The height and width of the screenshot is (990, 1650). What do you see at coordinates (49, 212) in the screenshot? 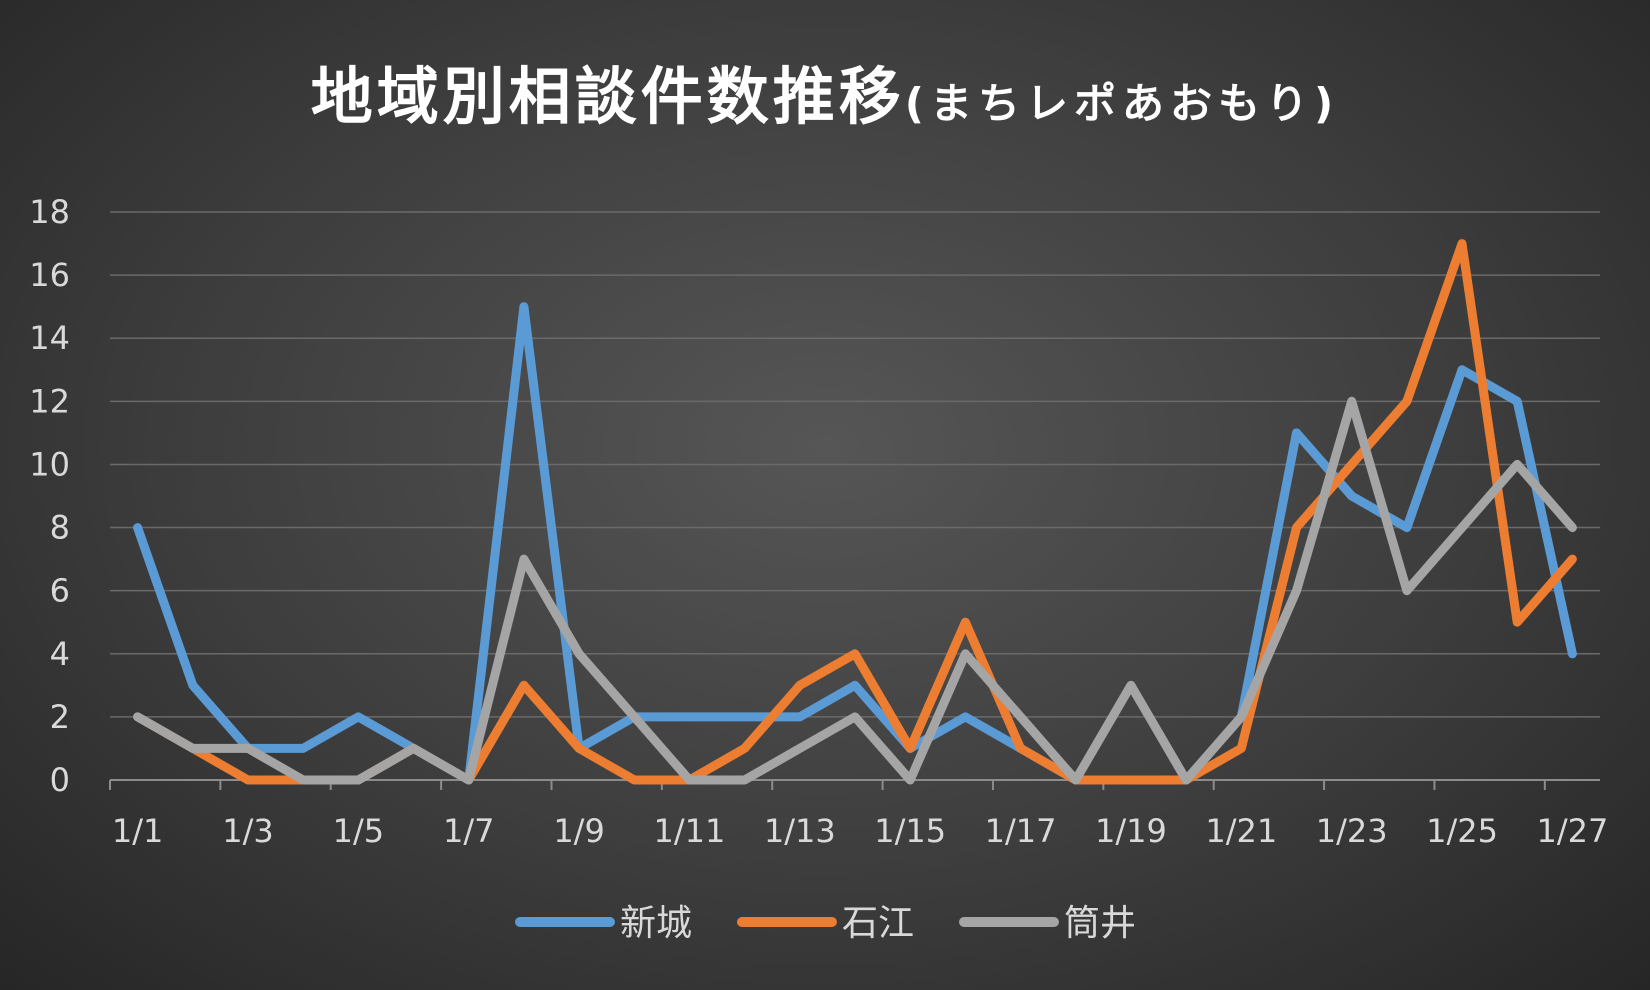
I see `y-tick-label: 18` at bounding box center [49, 212].